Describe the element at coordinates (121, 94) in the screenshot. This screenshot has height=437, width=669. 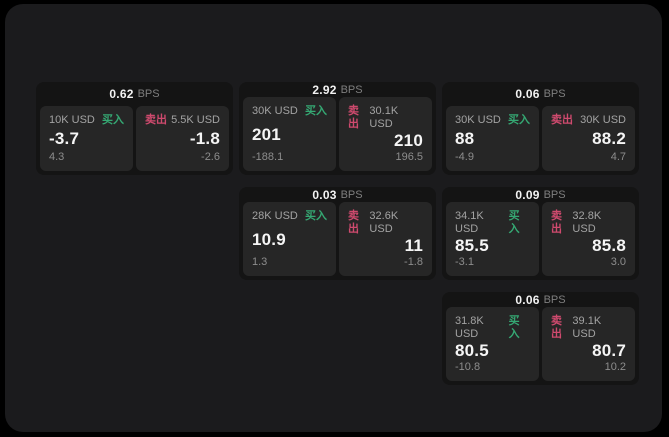
I see `bps-value: 0.62` at that location.